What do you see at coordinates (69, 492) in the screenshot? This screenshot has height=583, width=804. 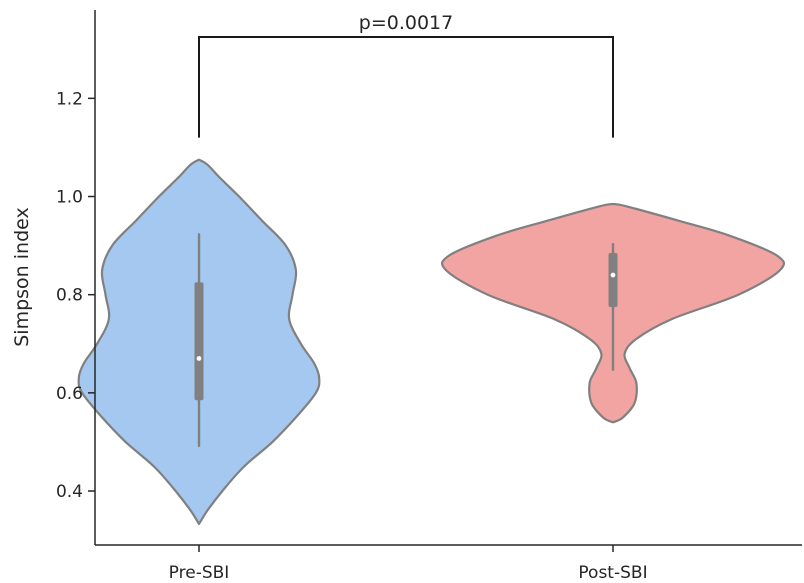 I see `y-tick-label: 0.4` at bounding box center [69, 492].